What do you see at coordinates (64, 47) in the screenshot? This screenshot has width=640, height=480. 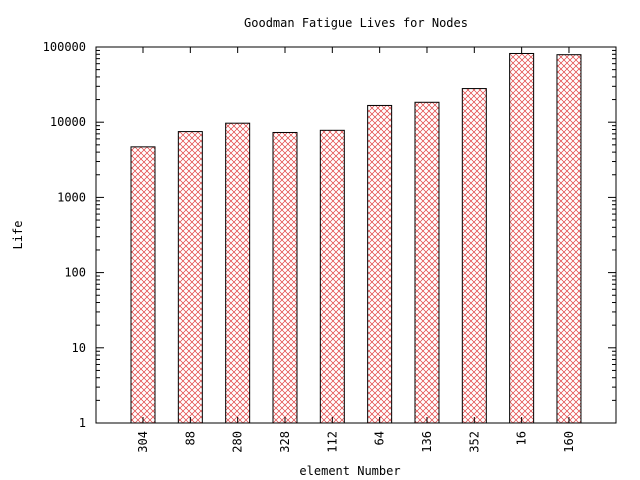 I see `y-tick-label: 100000` at bounding box center [64, 47].